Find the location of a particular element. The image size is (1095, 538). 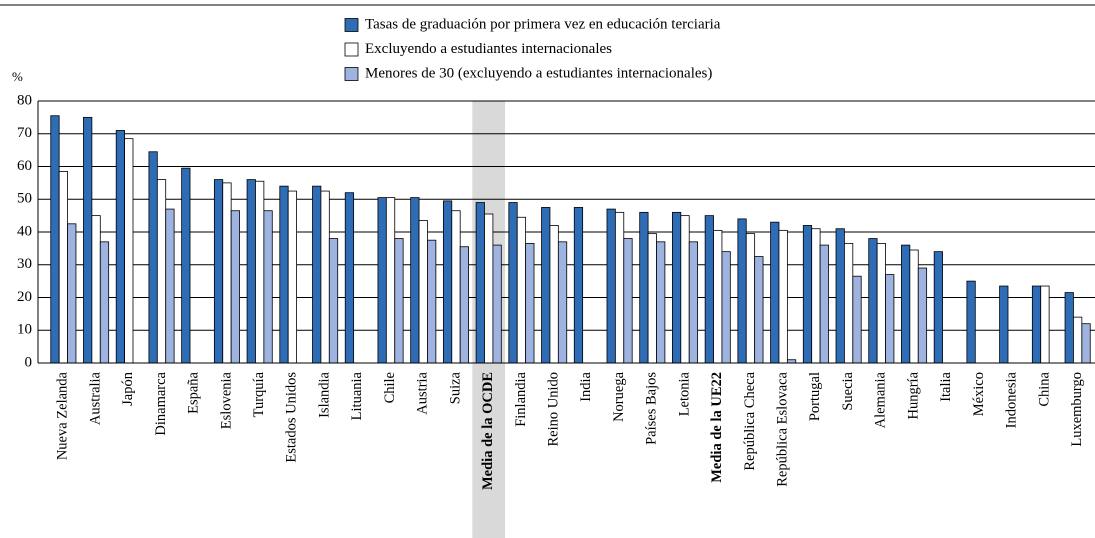

x-tick-label: Luxemburgo is located at coordinates (1077, 409).